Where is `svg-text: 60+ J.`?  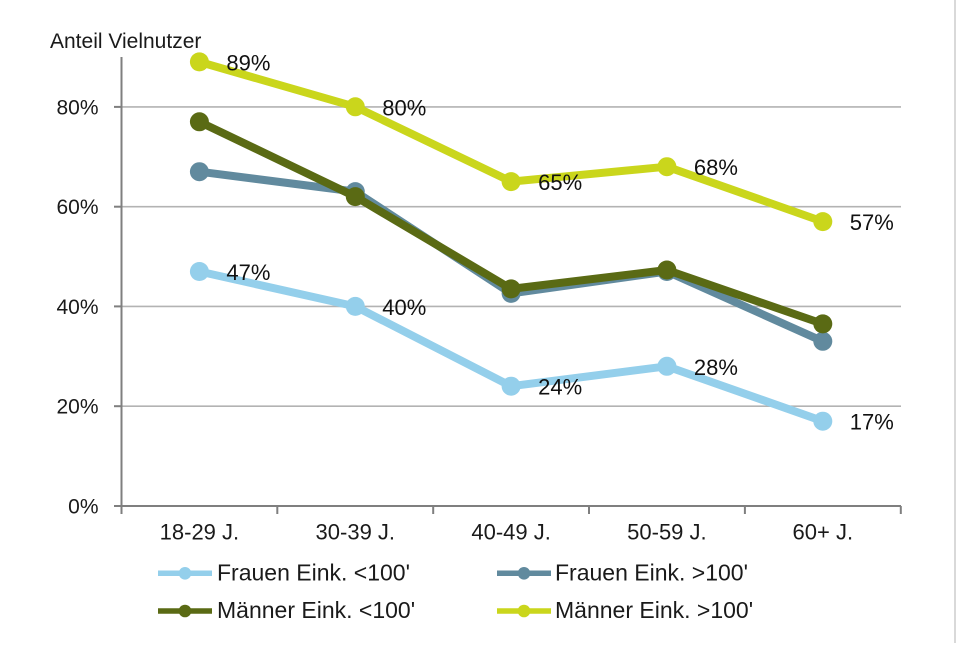 svg-text: 60+ J. is located at coordinates (823, 532).